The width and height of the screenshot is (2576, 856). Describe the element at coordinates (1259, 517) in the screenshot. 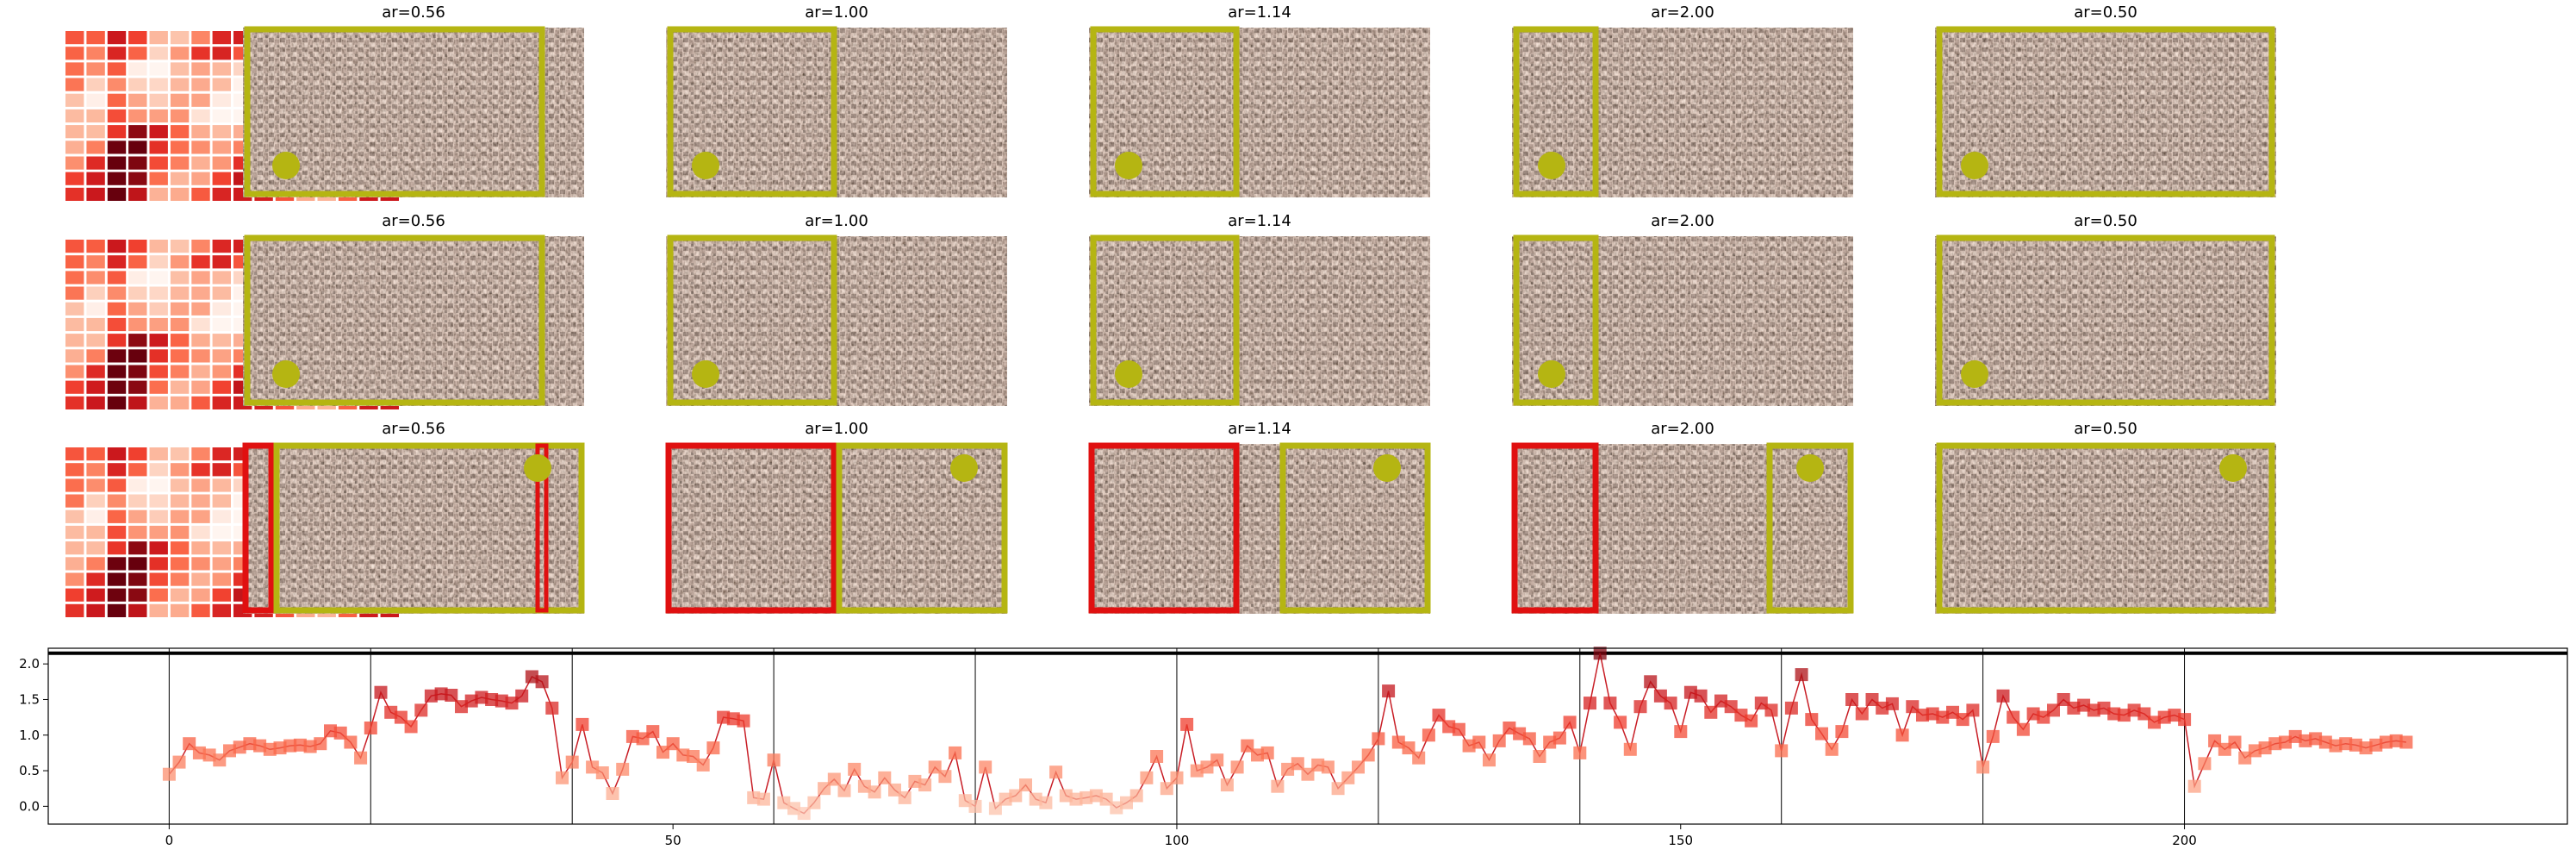

I see `image-panel: ar=1.14` at that location.